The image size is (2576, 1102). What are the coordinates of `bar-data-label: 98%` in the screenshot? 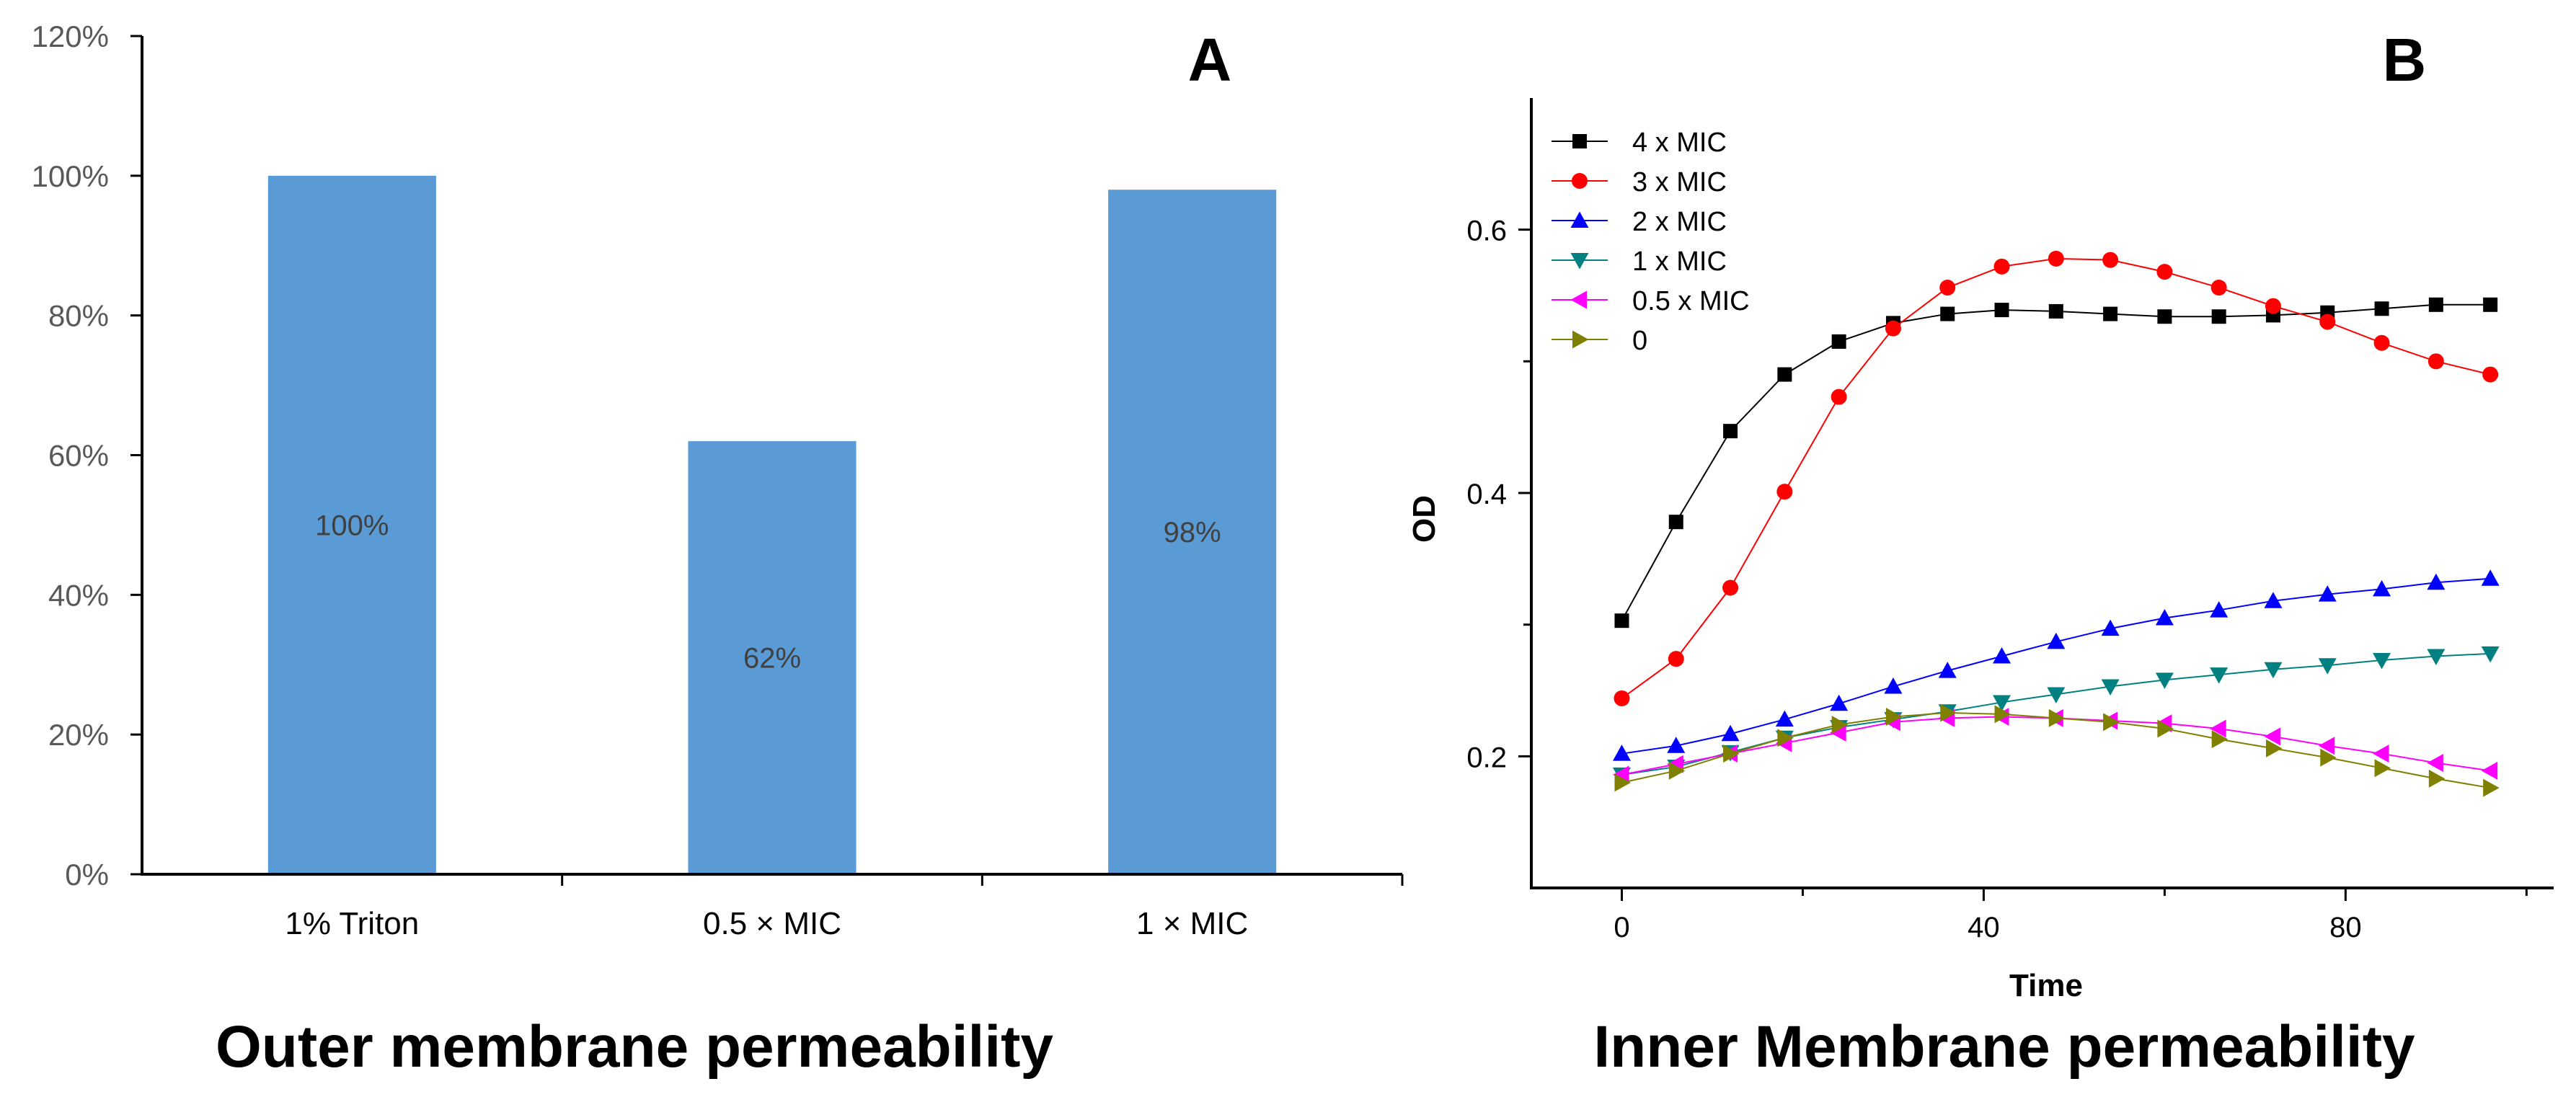 It's located at (1192, 533).